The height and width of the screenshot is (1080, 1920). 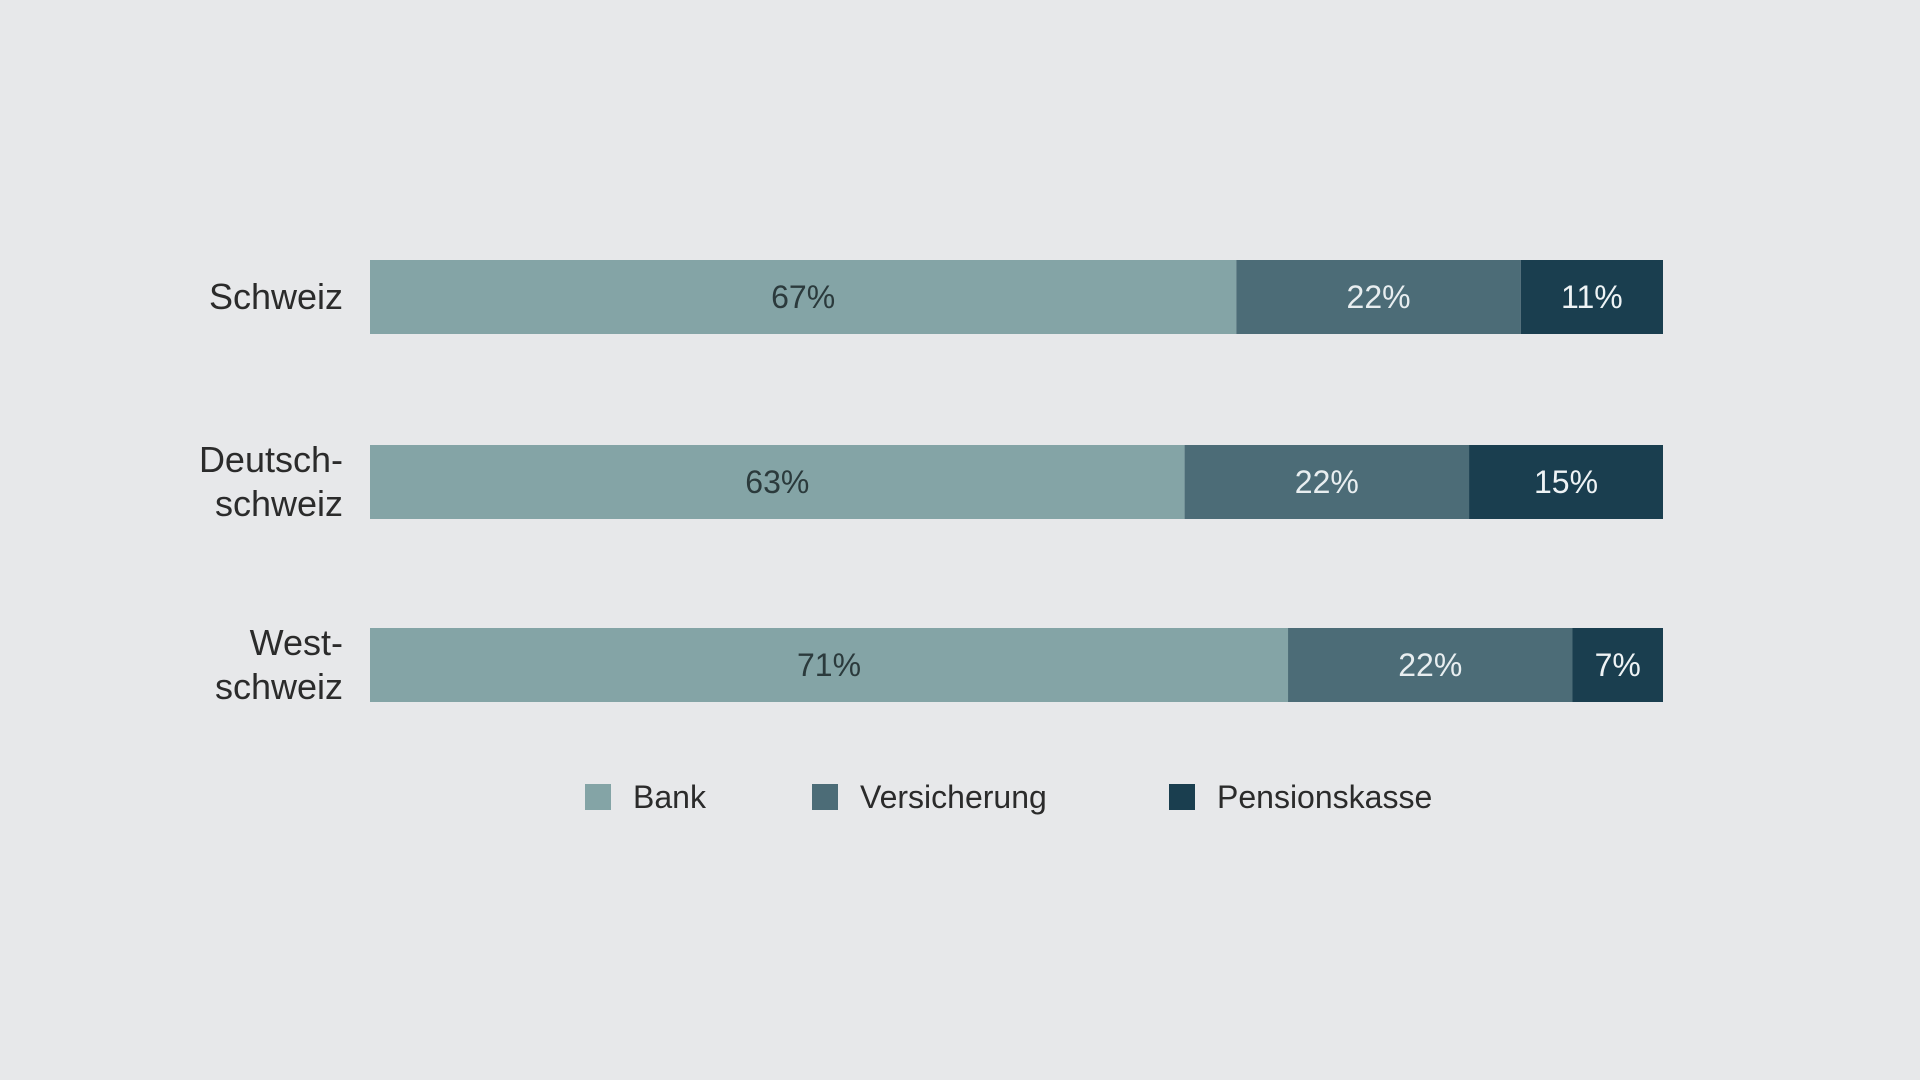 I want to click on data-label-deutschschweiz-pensionskasse: 15%, so click(x=1566, y=482).